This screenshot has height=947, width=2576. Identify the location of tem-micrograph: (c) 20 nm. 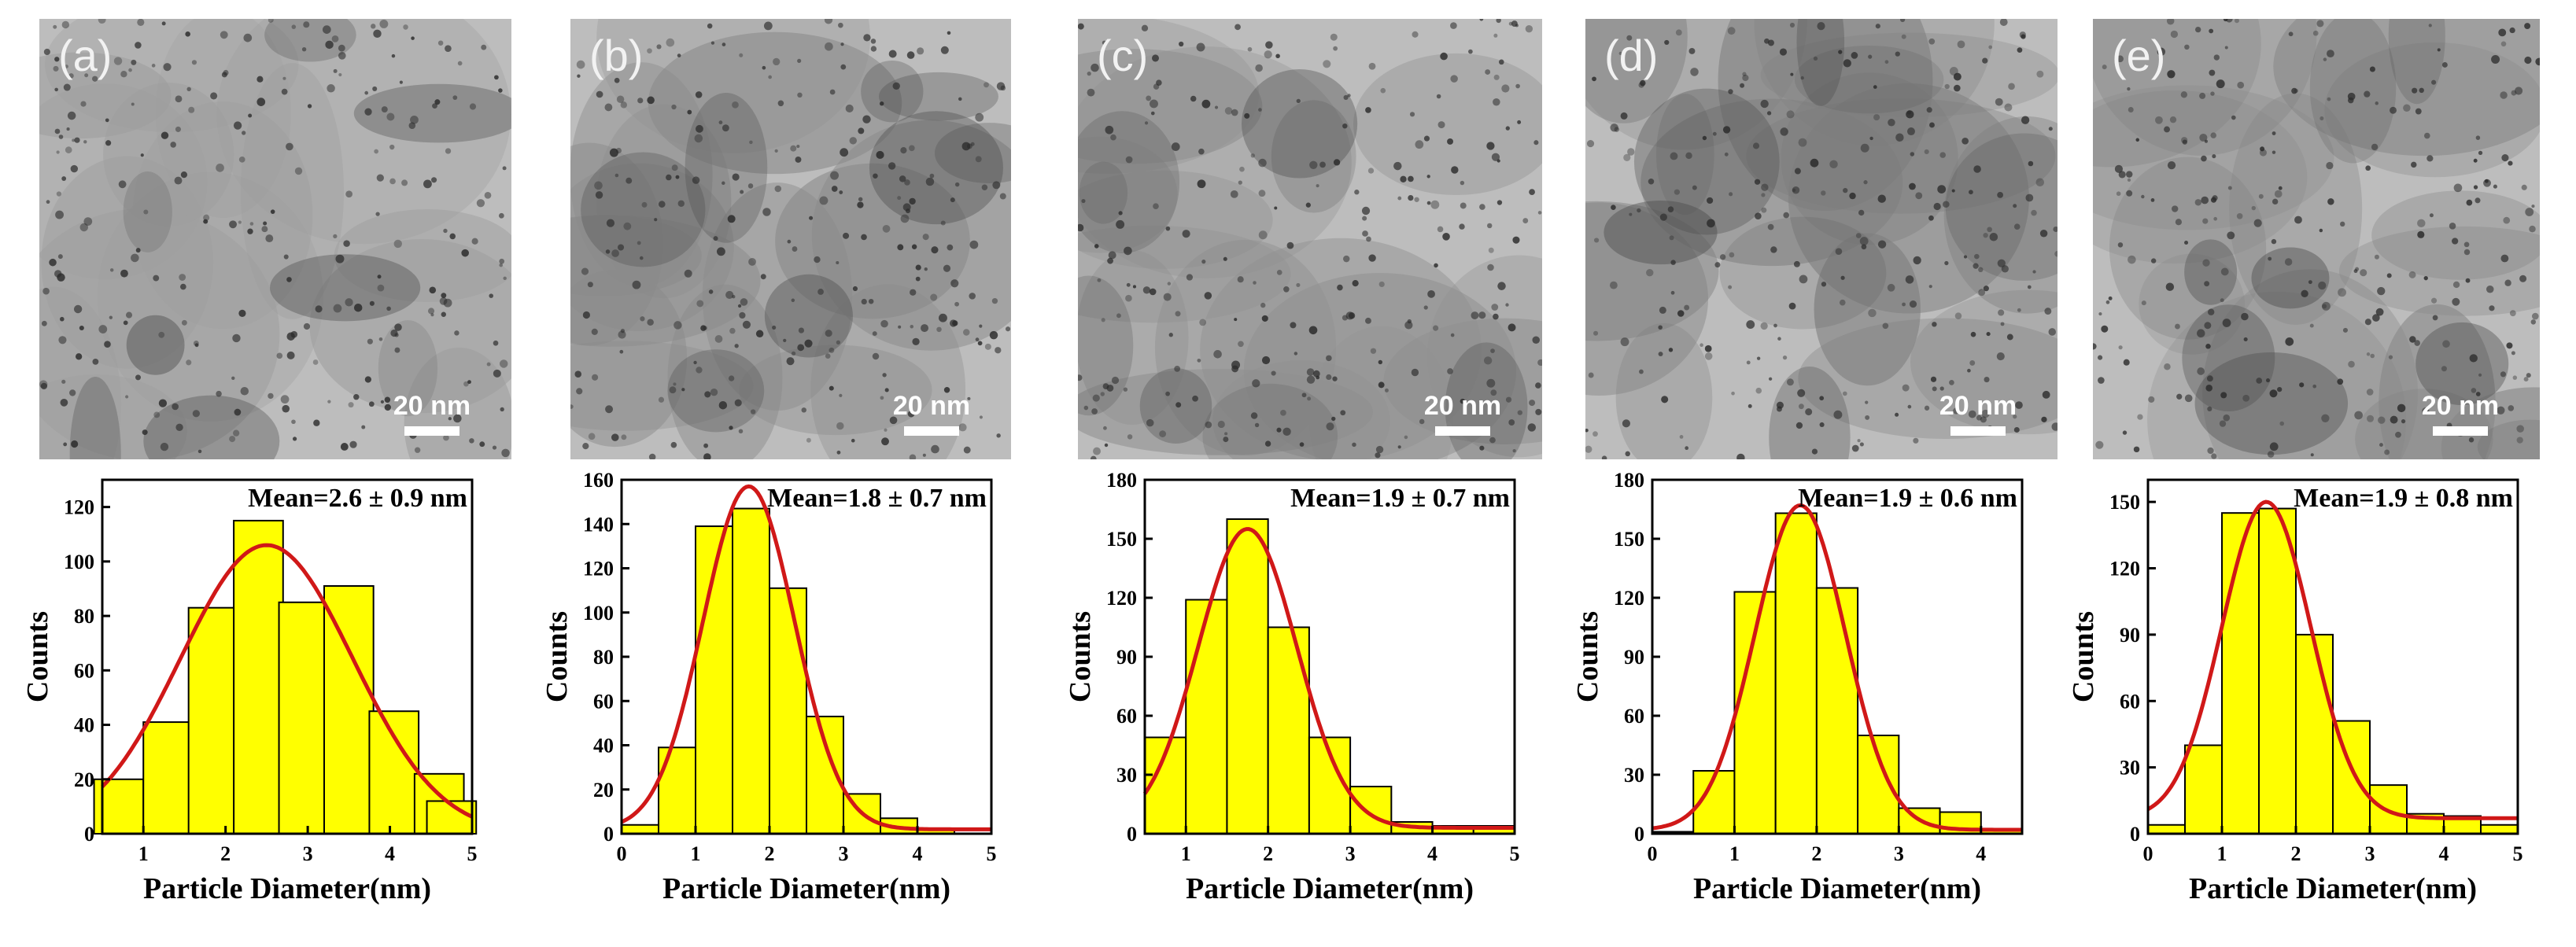
(1310, 239).